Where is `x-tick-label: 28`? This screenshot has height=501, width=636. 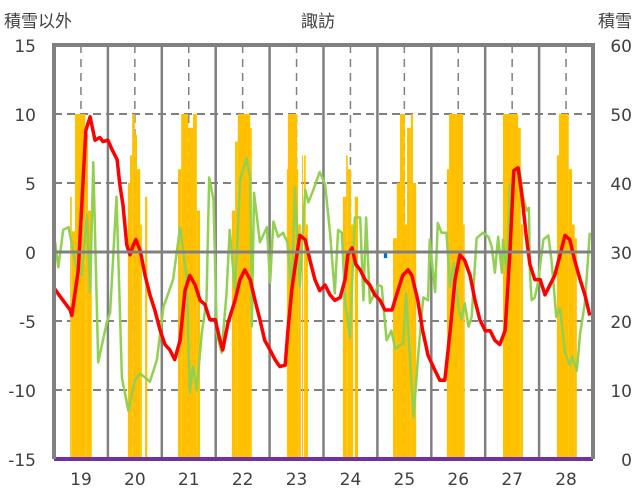
x-tick-label: 28 is located at coordinates (566, 480).